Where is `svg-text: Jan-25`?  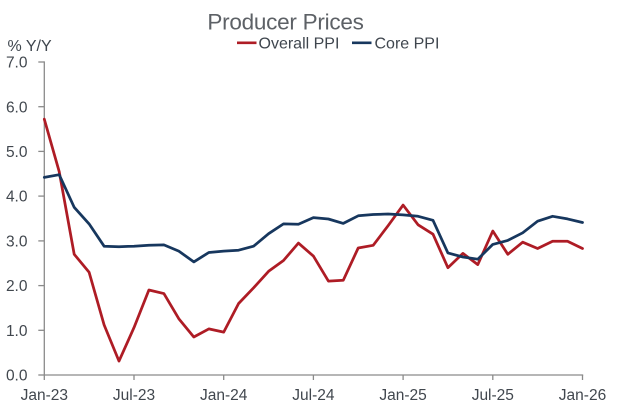
svg-text: Jan-25 is located at coordinates (402, 395).